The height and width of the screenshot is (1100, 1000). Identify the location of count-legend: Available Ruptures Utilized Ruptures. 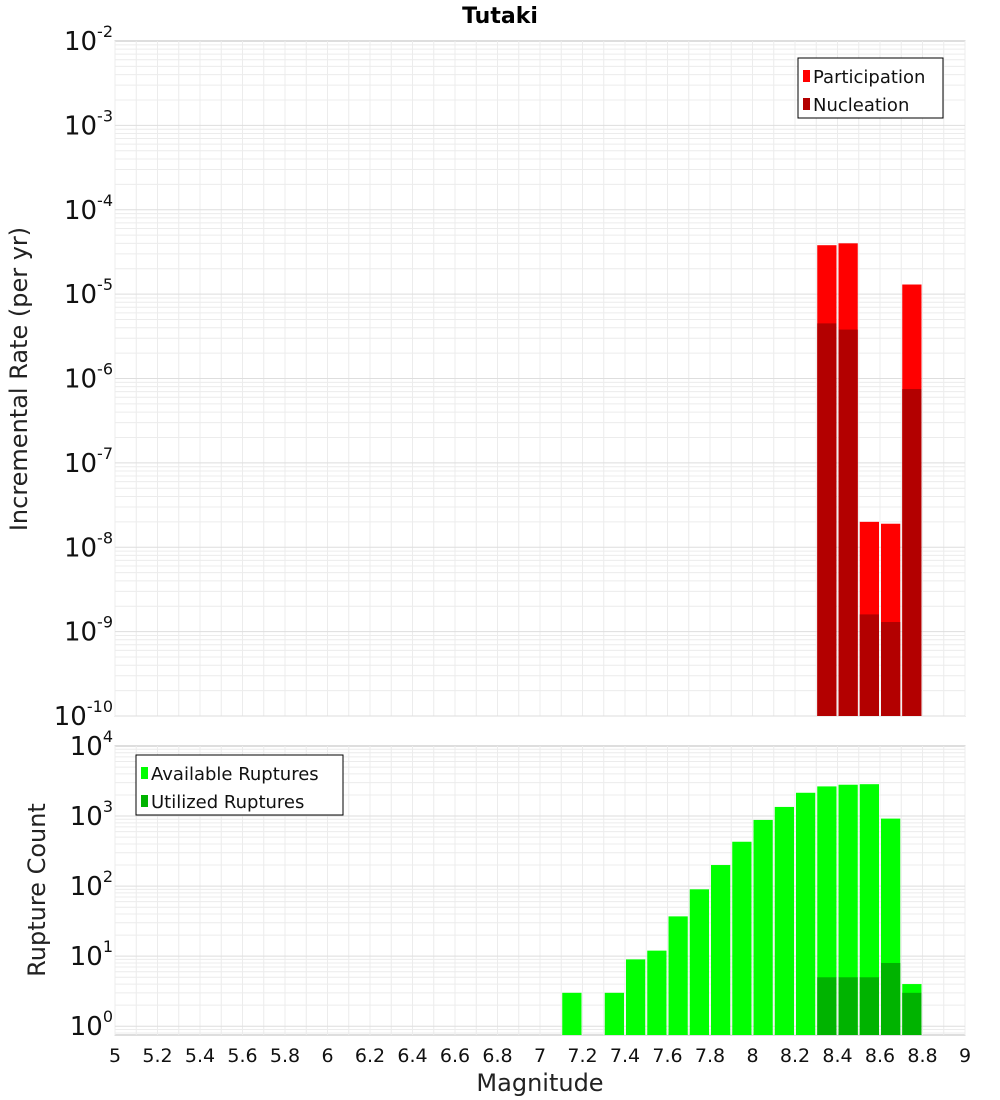
(239, 785).